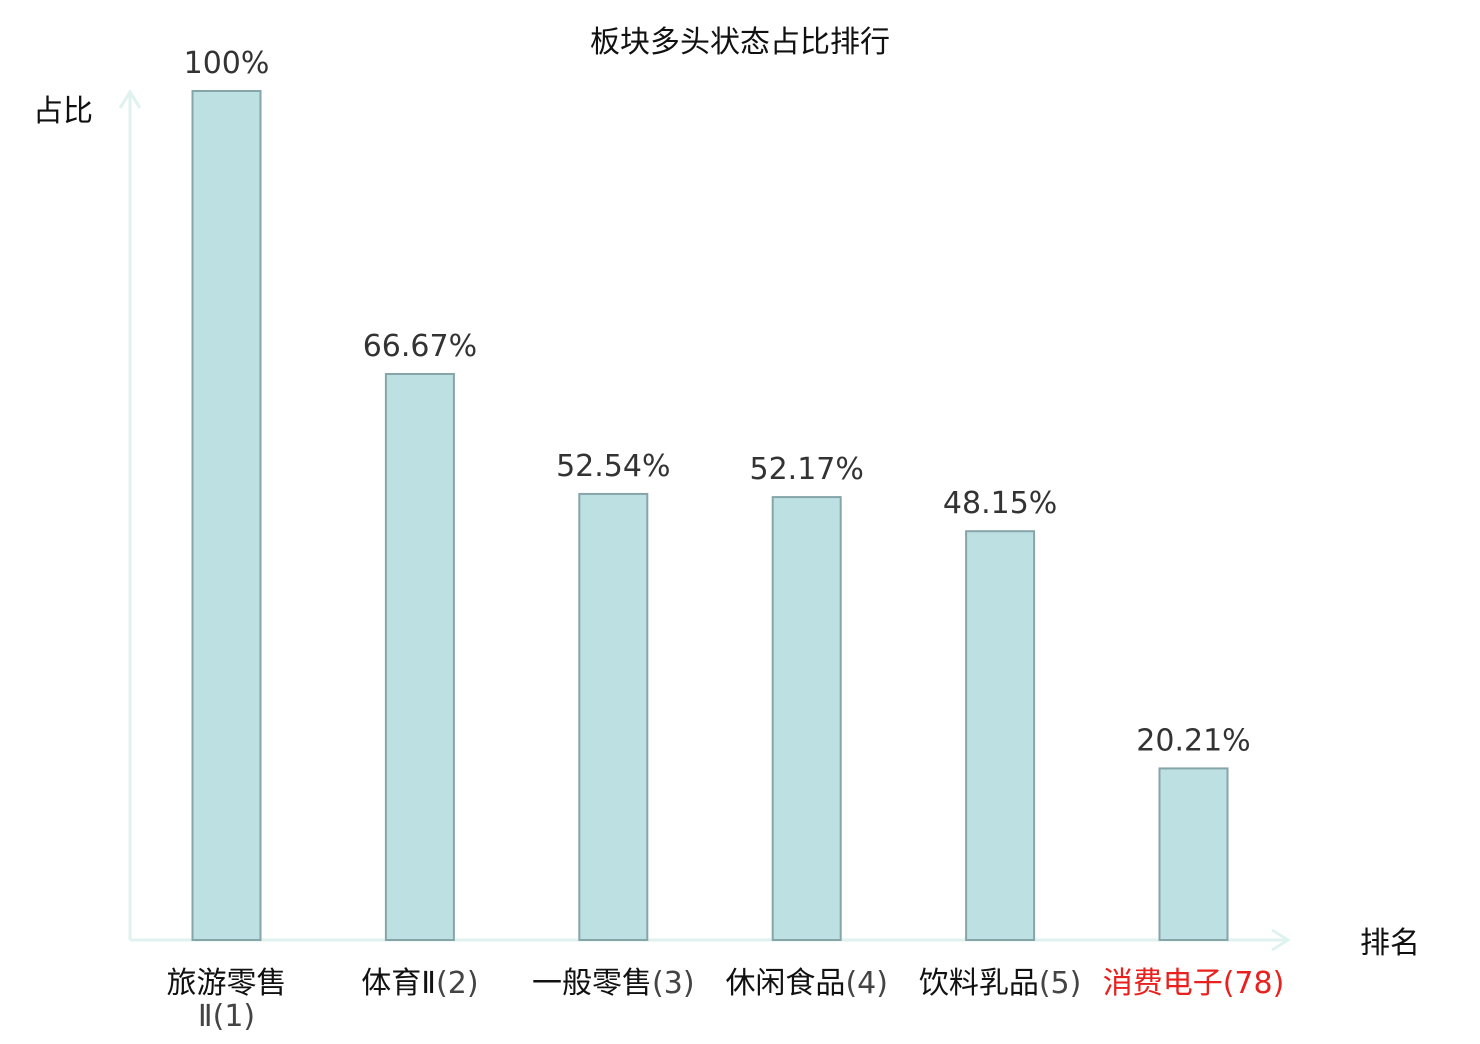 The image size is (1480, 1044). What do you see at coordinates (63, 111) in the screenshot?
I see `y-axis-label: 占比` at bounding box center [63, 111].